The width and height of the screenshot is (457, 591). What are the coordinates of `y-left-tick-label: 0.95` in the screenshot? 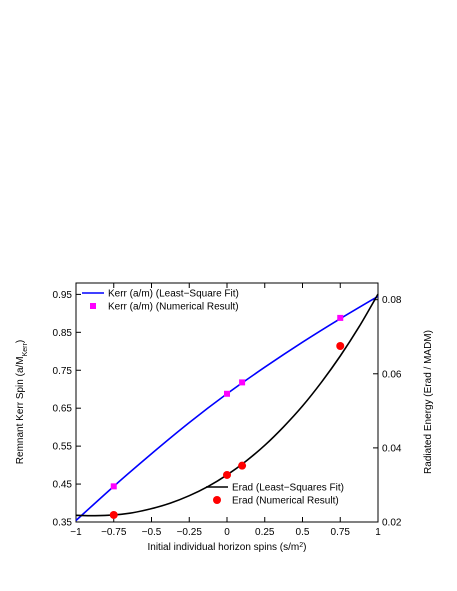 It's located at (63, 295).